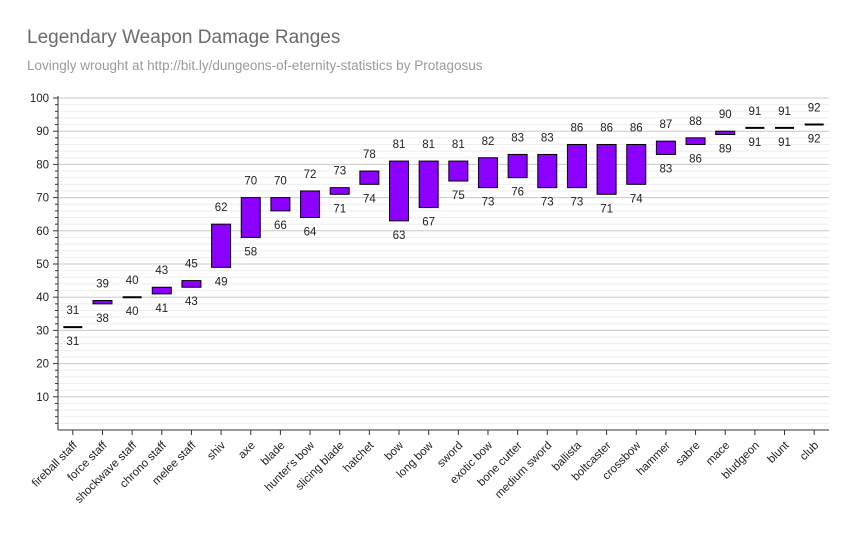  Describe the element at coordinates (395, 451) in the screenshot. I see `category-label: bow` at that location.